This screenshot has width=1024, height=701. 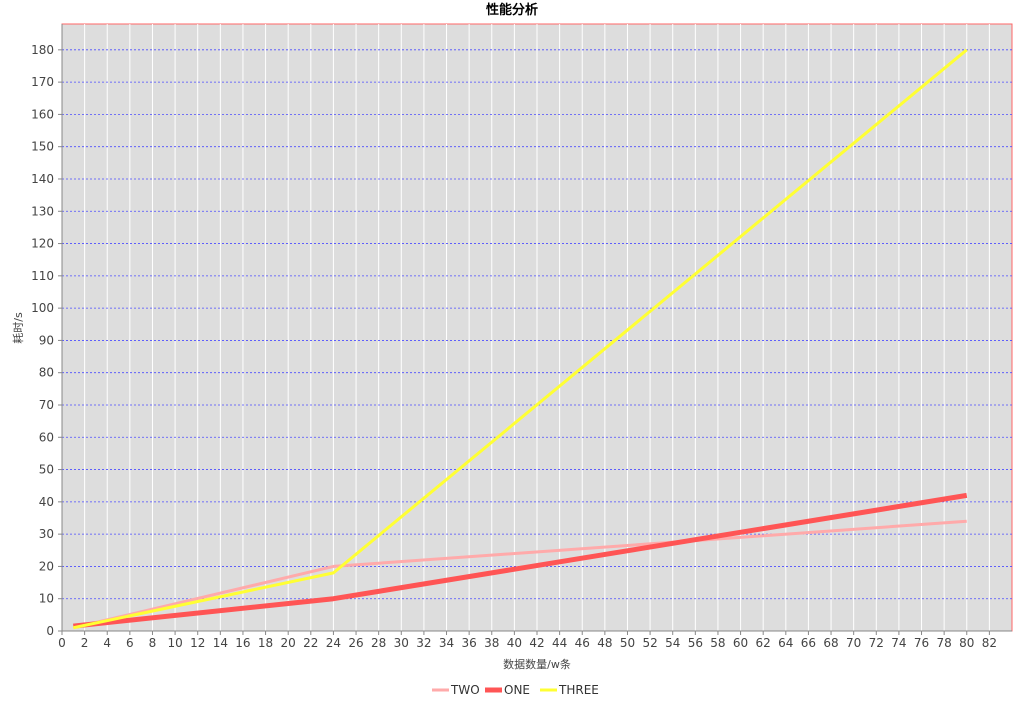 What do you see at coordinates (785, 643) in the screenshot?
I see `x-tick-label: 64` at bounding box center [785, 643].